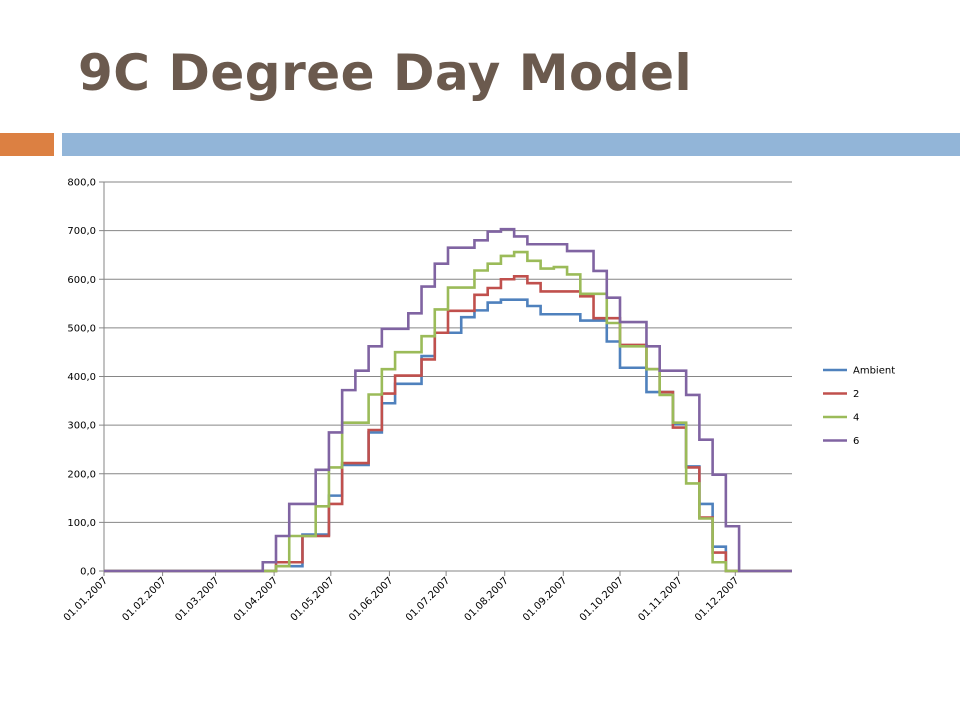 This screenshot has width=960, height=720. Describe the element at coordinates (511, 144) in the screenshot. I see `accent-bar-blue` at that location.